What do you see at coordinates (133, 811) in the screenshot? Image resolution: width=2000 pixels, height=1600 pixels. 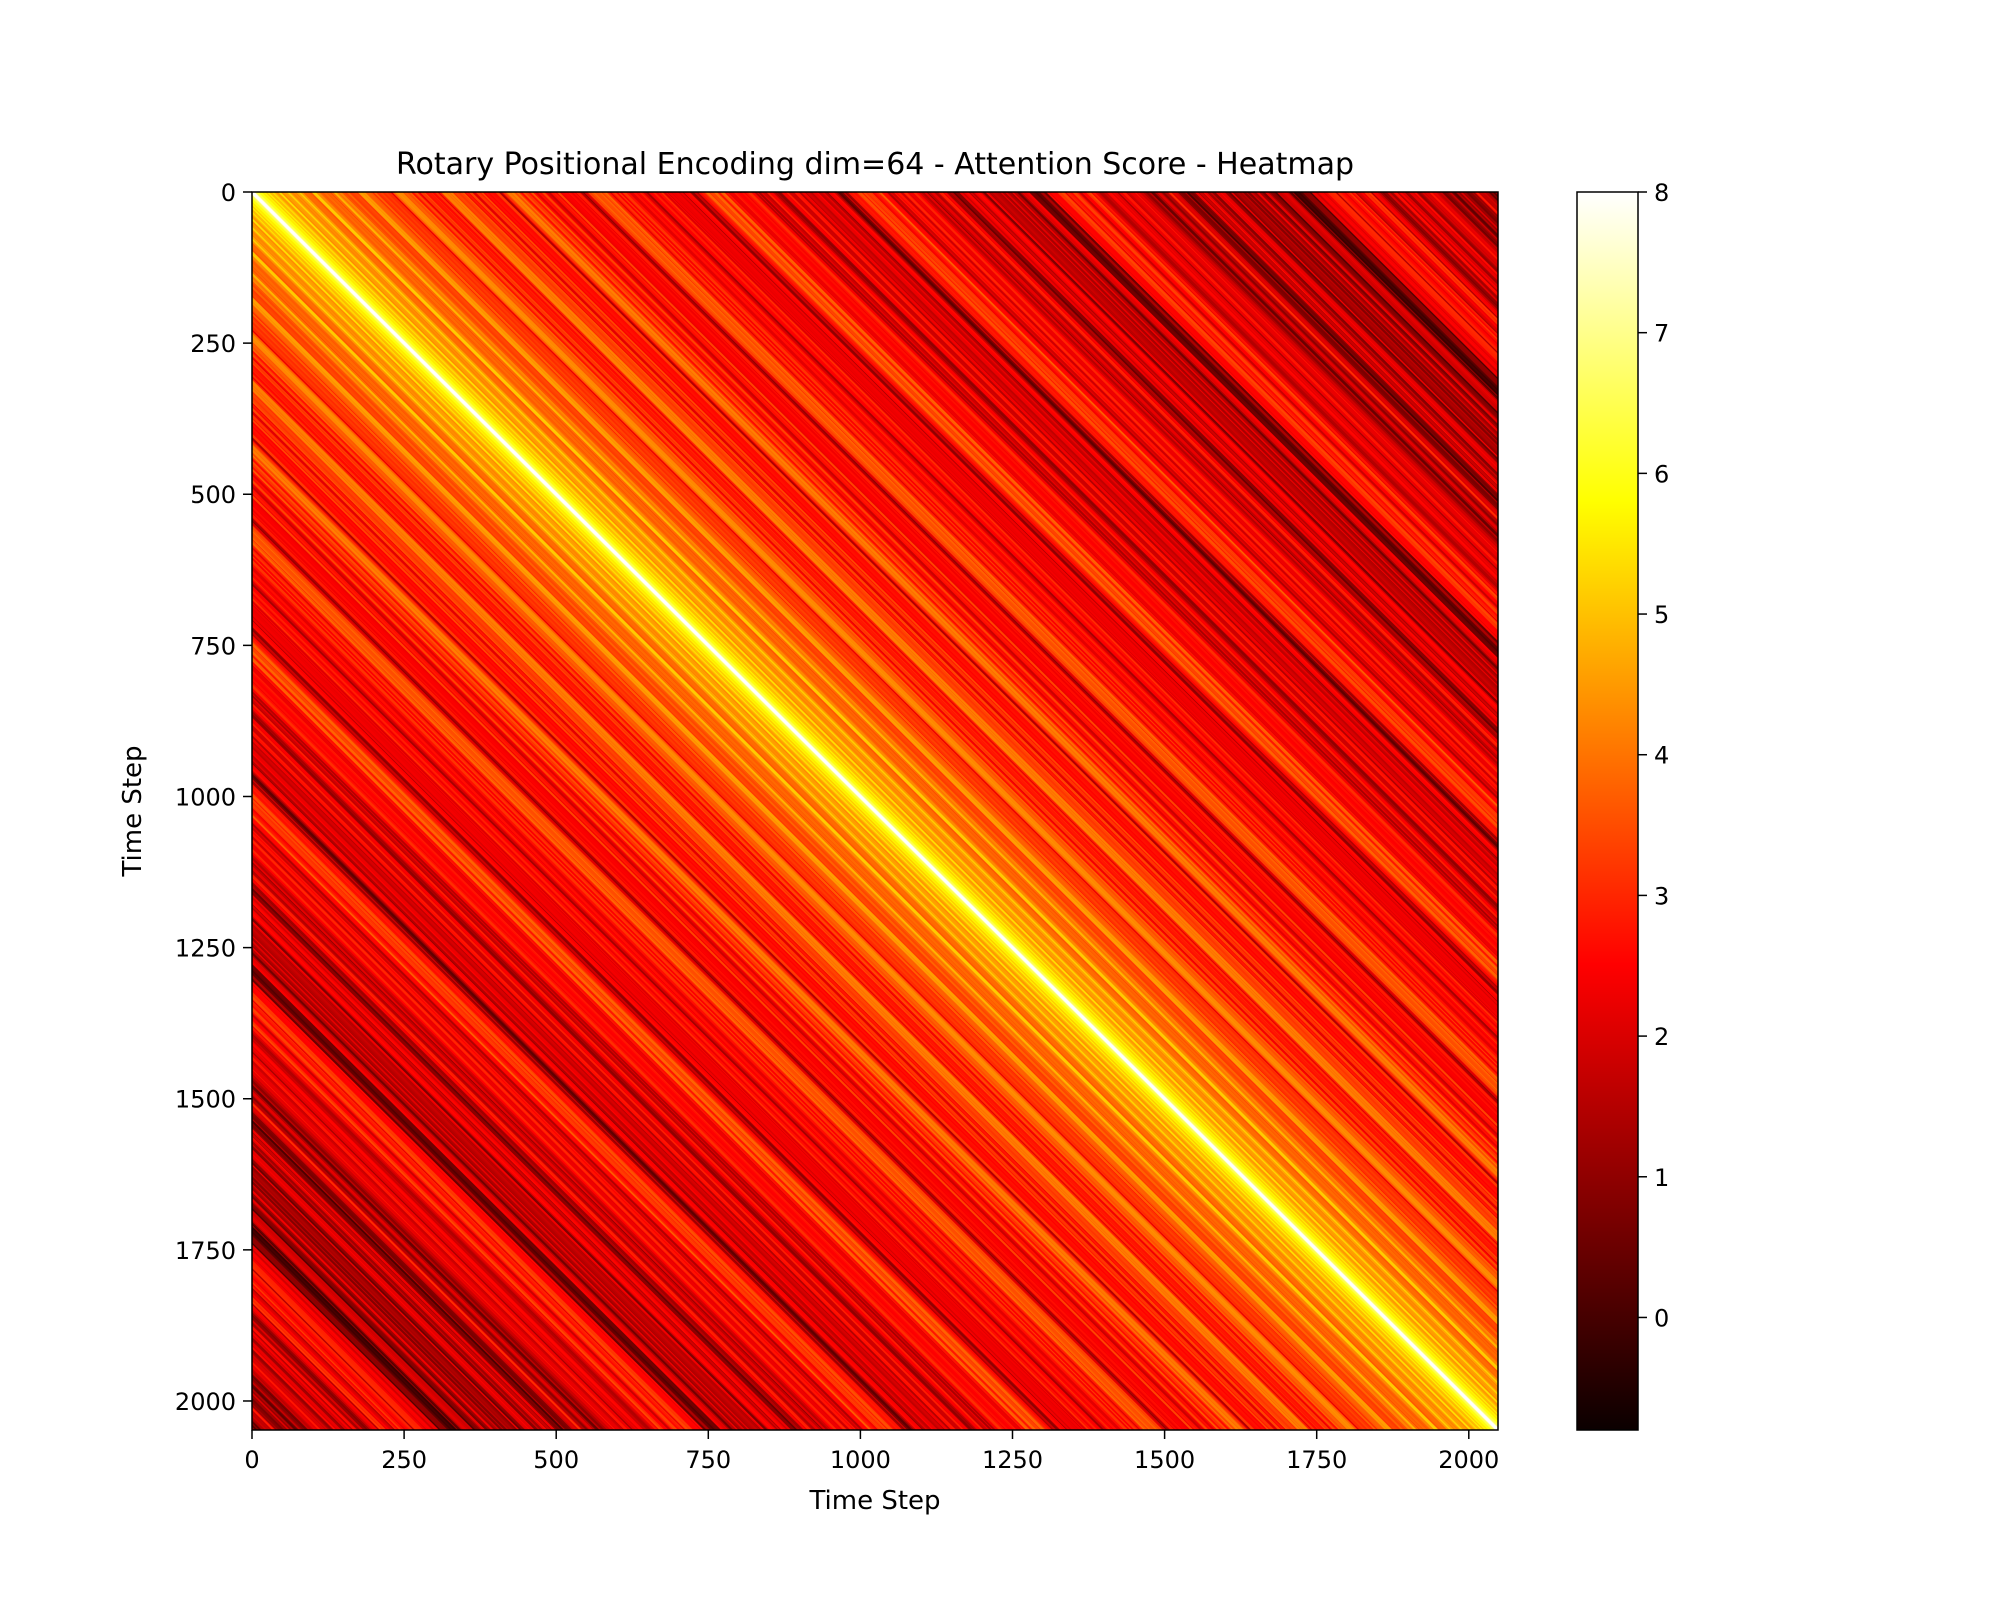 I see `y-axis-label: Time Step` at bounding box center [133, 811].